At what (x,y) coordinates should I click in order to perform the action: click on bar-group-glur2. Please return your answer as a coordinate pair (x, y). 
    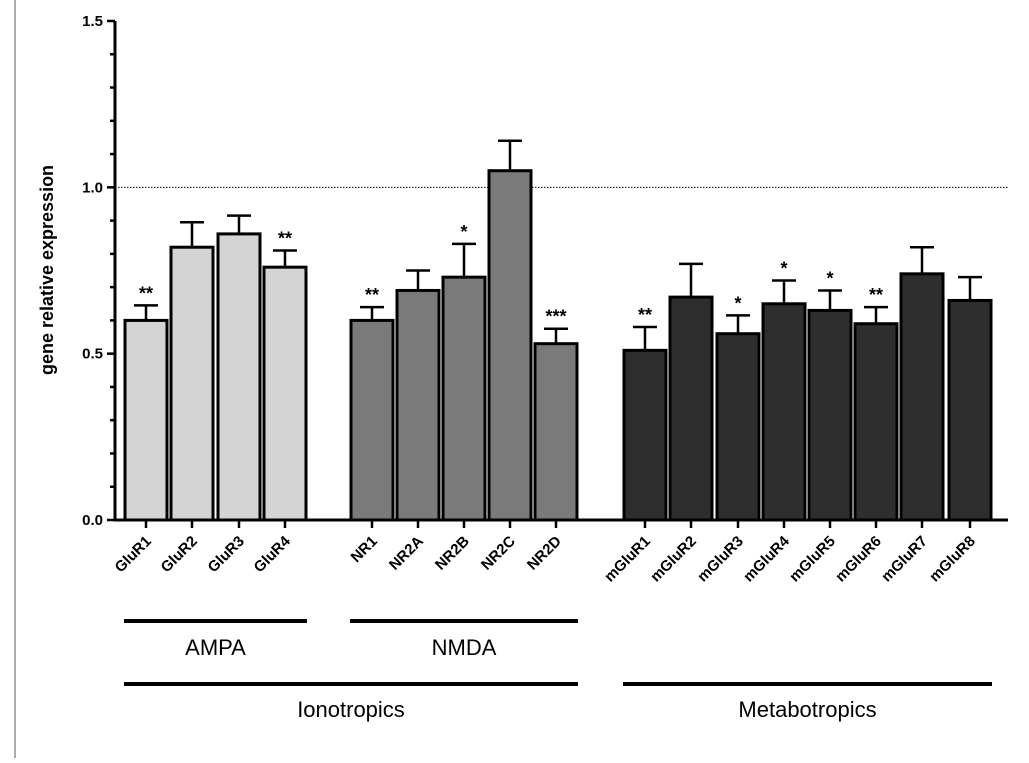
    Looking at the image, I should click on (192, 371).